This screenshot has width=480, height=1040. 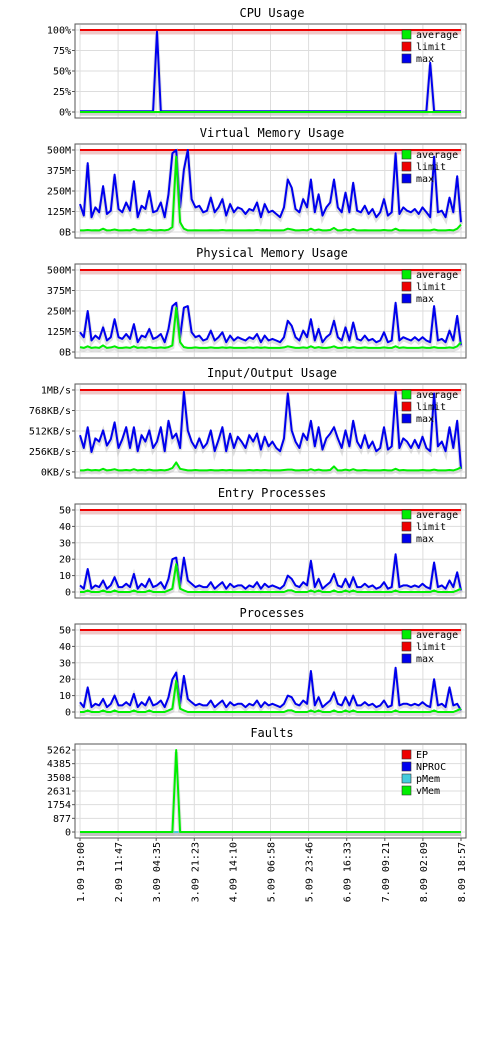 What do you see at coordinates (431, 767) in the screenshot?
I see `legend-label-NPROC: NPROC` at bounding box center [431, 767].